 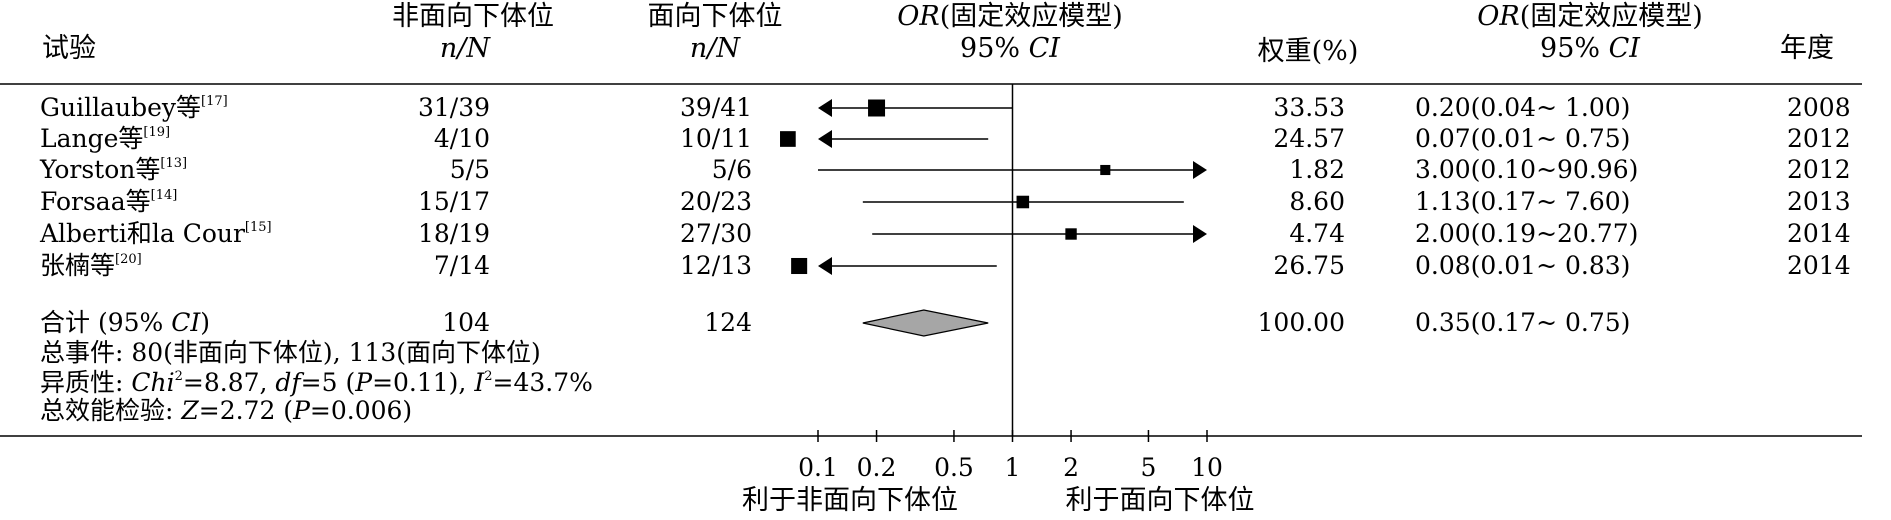 I want to click on study-or-ci: 0.07(0.01~ 0.75), so click(x=1523, y=138).